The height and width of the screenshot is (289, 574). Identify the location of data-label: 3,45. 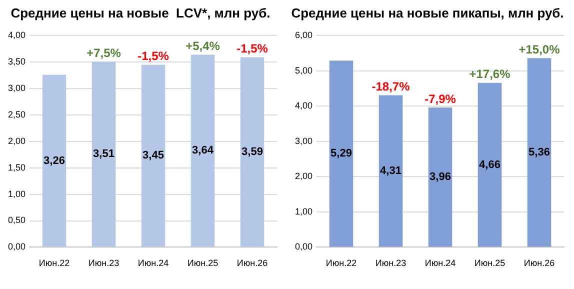
(153, 156).